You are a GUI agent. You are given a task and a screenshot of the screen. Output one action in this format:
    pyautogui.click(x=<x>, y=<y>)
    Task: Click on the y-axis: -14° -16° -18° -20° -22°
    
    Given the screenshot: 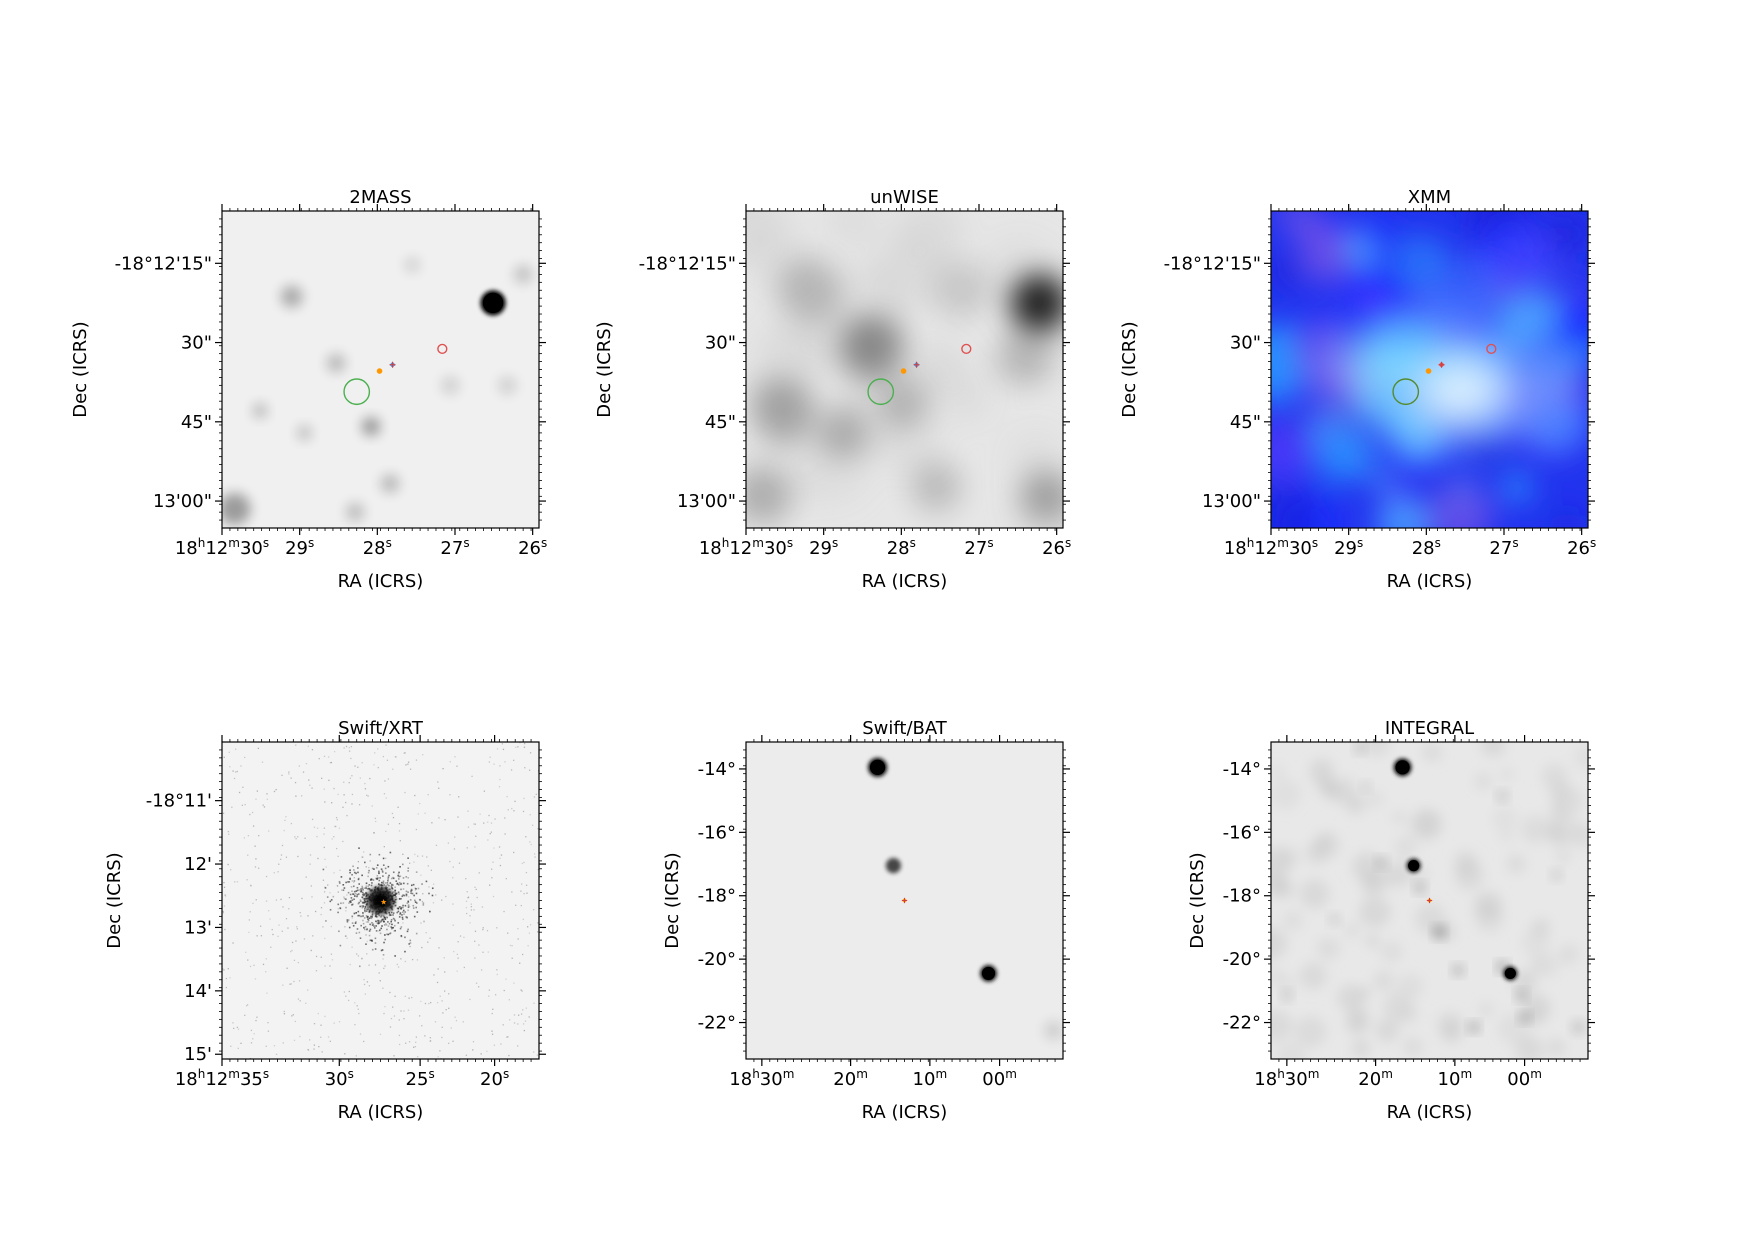 What is the action you would take?
    pyautogui.click(x=884, y=896)
    